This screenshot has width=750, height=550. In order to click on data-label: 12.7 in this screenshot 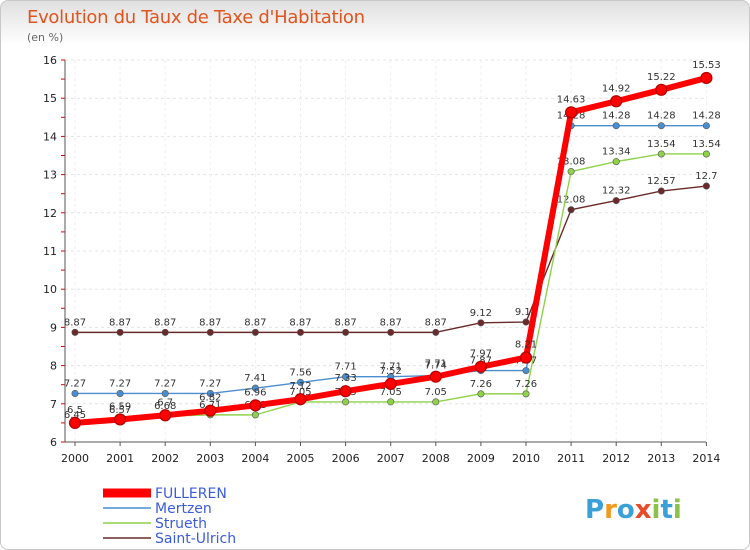, I will do `click(706, 176)`.